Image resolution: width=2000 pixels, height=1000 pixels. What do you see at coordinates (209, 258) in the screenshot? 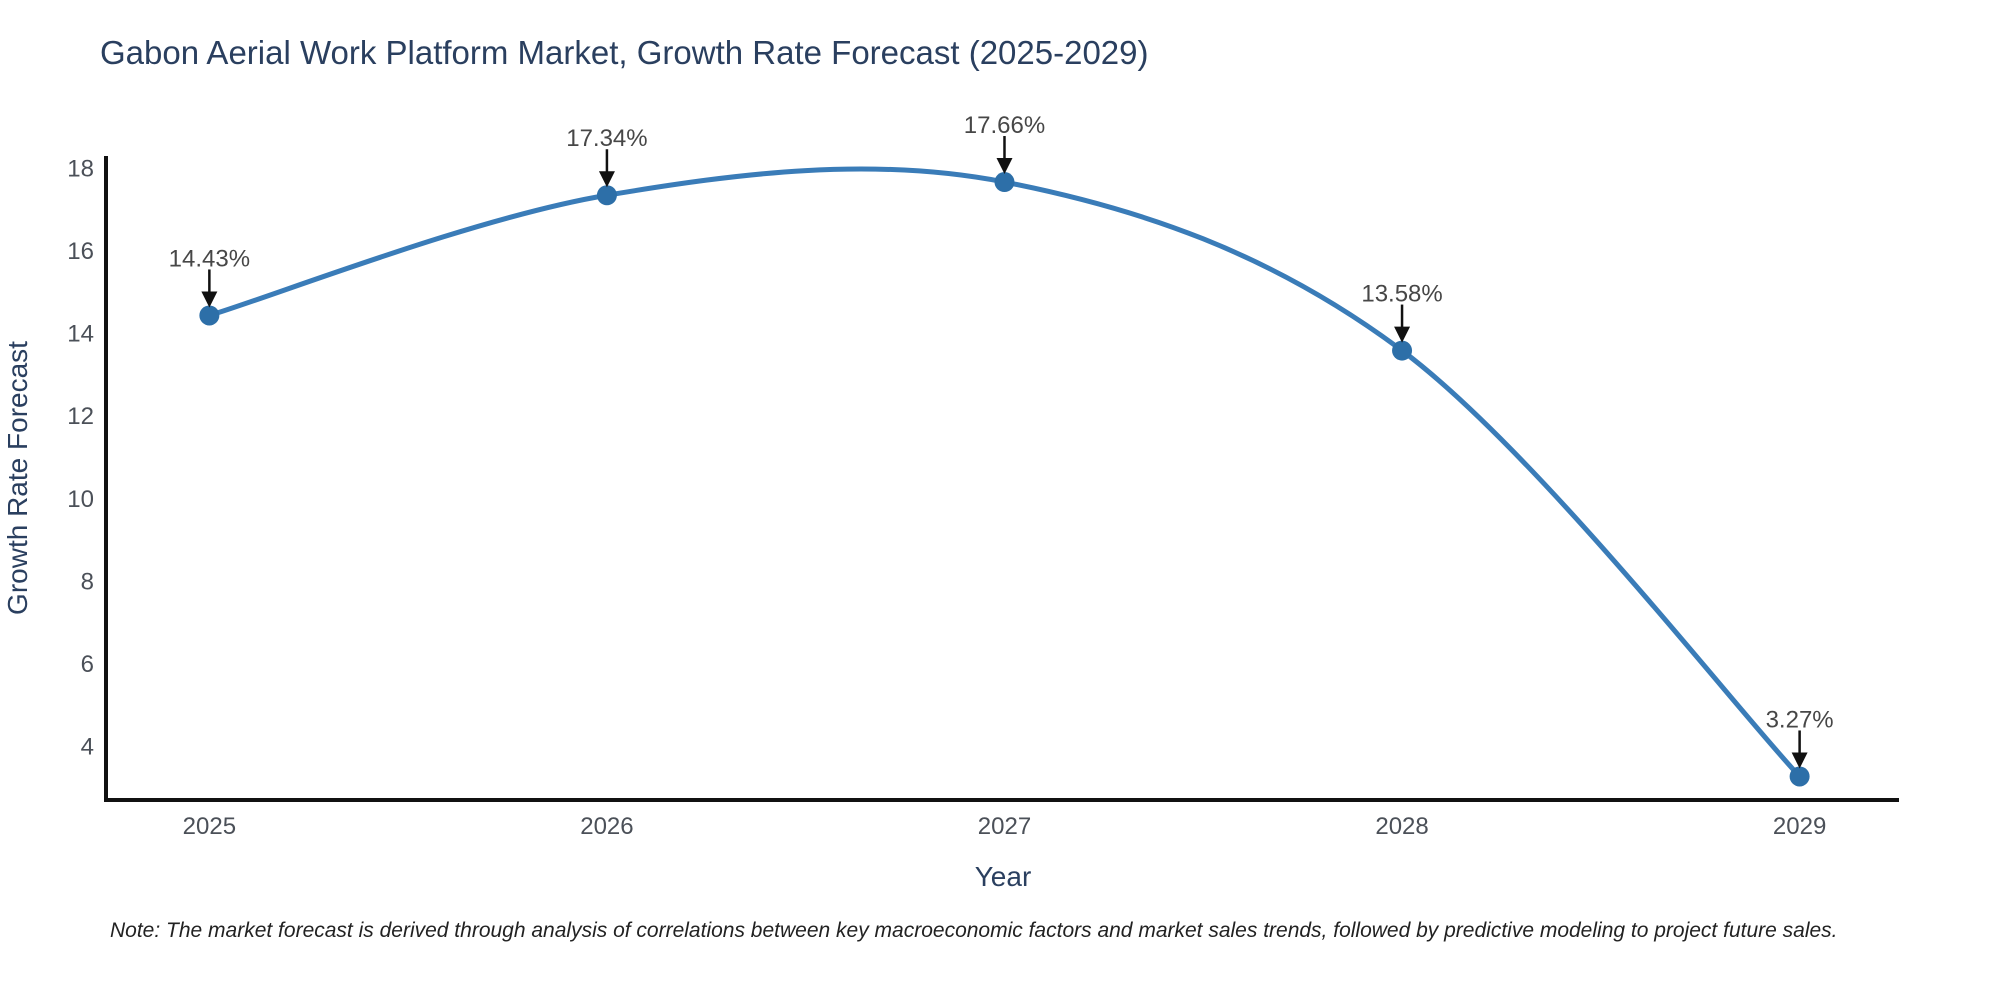
I see `annotation-label: 14.43%` at bounding box center [209, 258].